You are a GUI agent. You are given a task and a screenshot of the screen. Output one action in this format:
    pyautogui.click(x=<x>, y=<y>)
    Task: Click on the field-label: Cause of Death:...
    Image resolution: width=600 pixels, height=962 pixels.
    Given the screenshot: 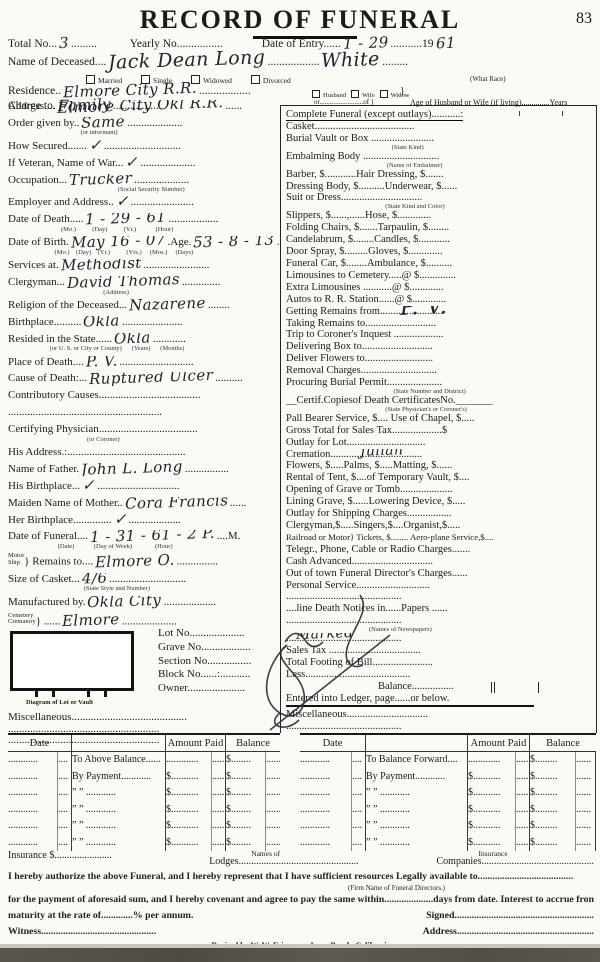 What is the action you would take?
    pyautogui.click(x=48, y=378)
    